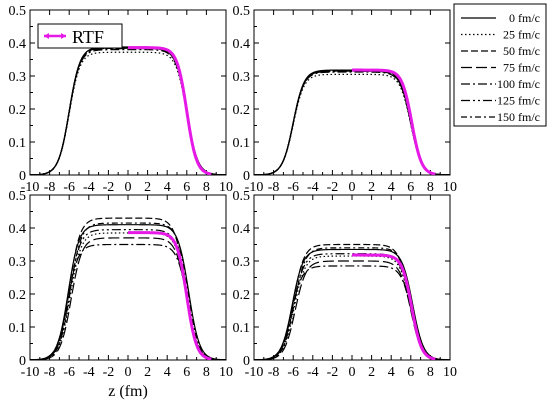  What do you see at coordinates (518, 84) in the screenshot?
I see `legend-label-4: 100 fm/c` at bounding box center [518, 84].